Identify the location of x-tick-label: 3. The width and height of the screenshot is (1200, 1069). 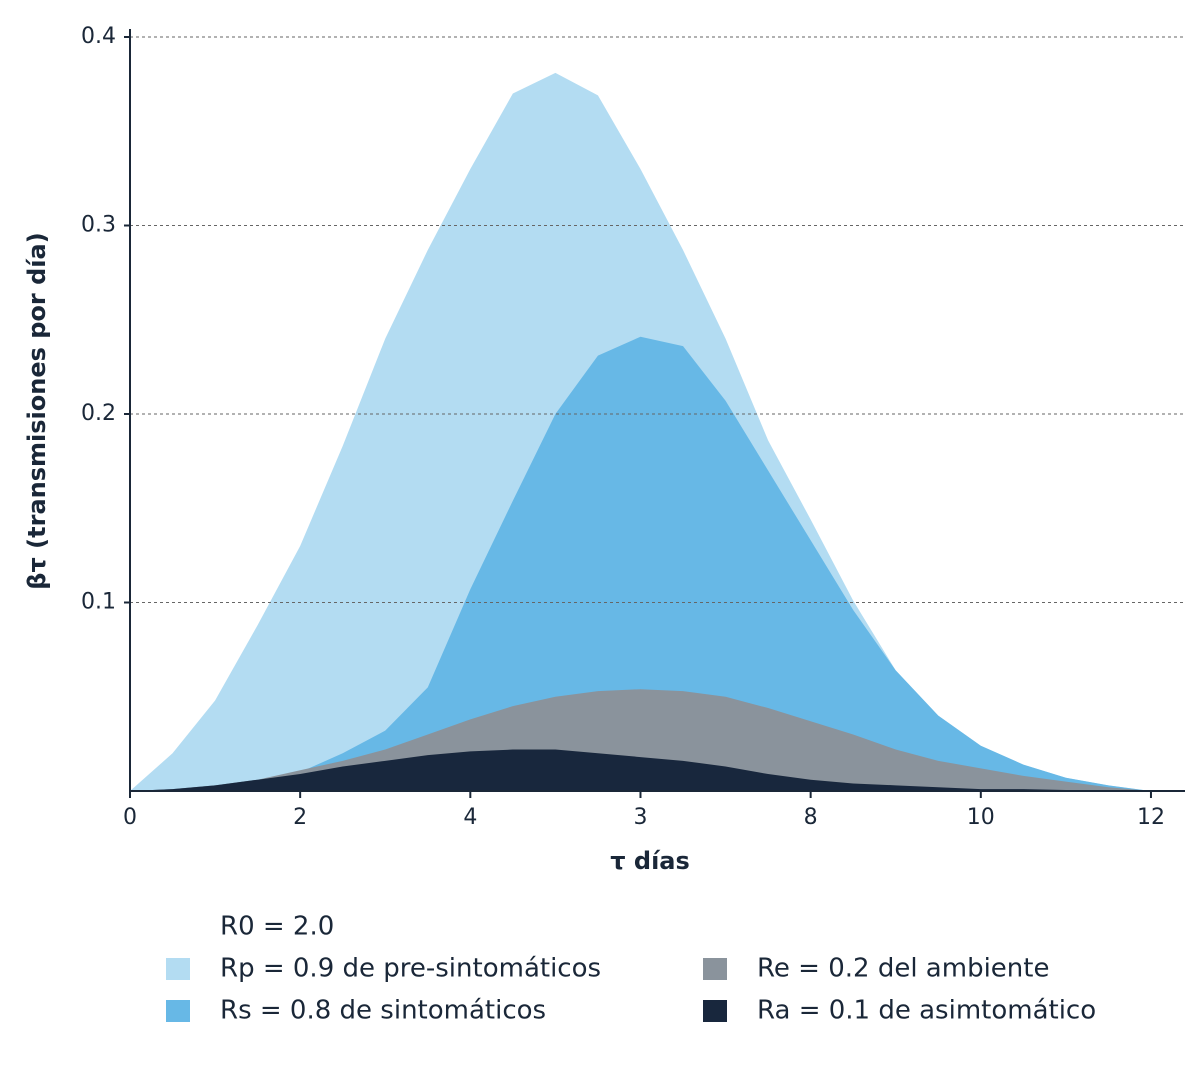
(640, 817).